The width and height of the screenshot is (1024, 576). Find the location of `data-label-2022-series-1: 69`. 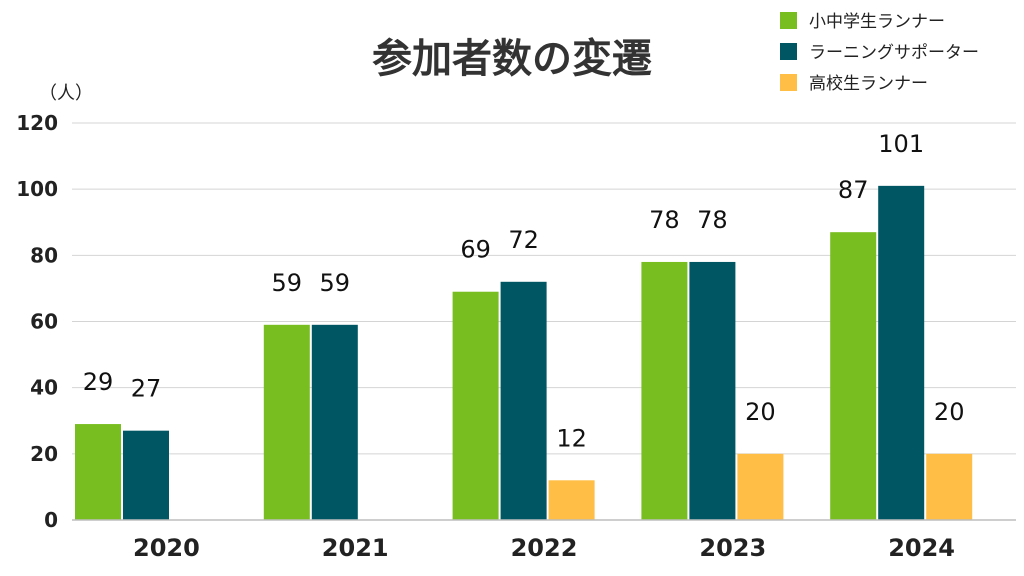

data-label-2022-series-1: 69 is located at coordinates (475, 250).